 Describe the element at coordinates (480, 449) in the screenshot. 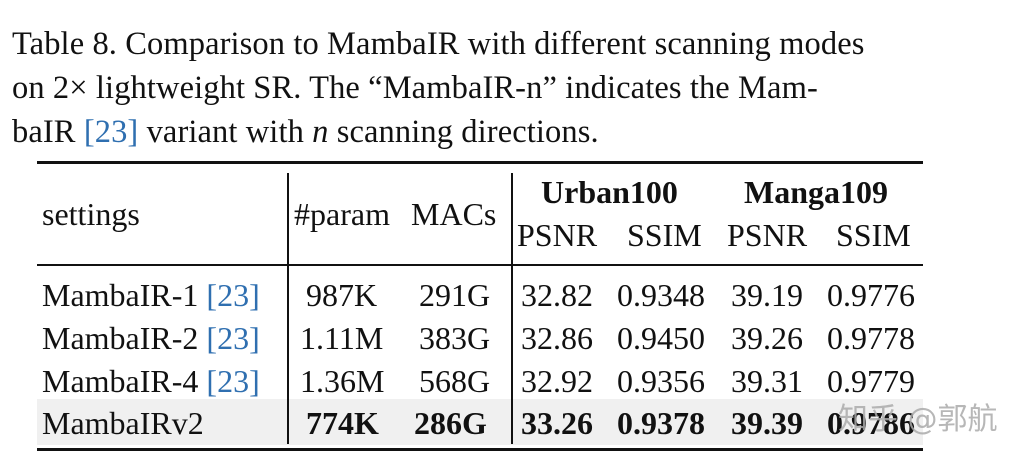

I see `table-bottom-rule` at that location.